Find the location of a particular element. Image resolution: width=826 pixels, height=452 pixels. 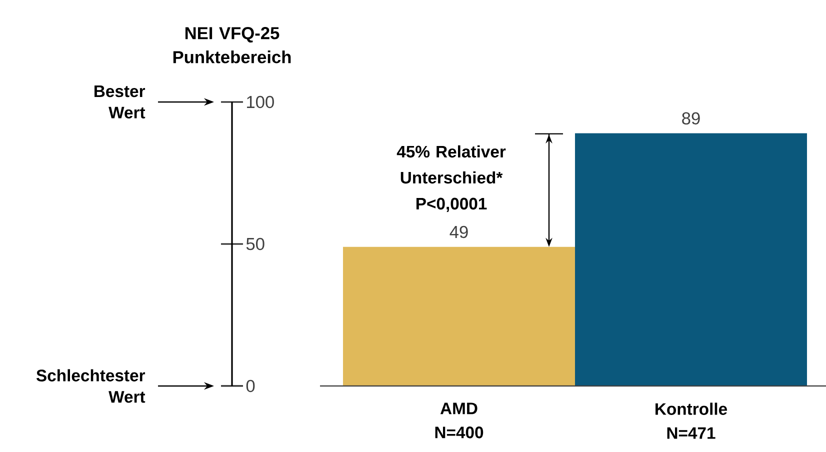

y-axis-title: NEI VFQ-25 Punktebereich is located at coordinates (232, 45).